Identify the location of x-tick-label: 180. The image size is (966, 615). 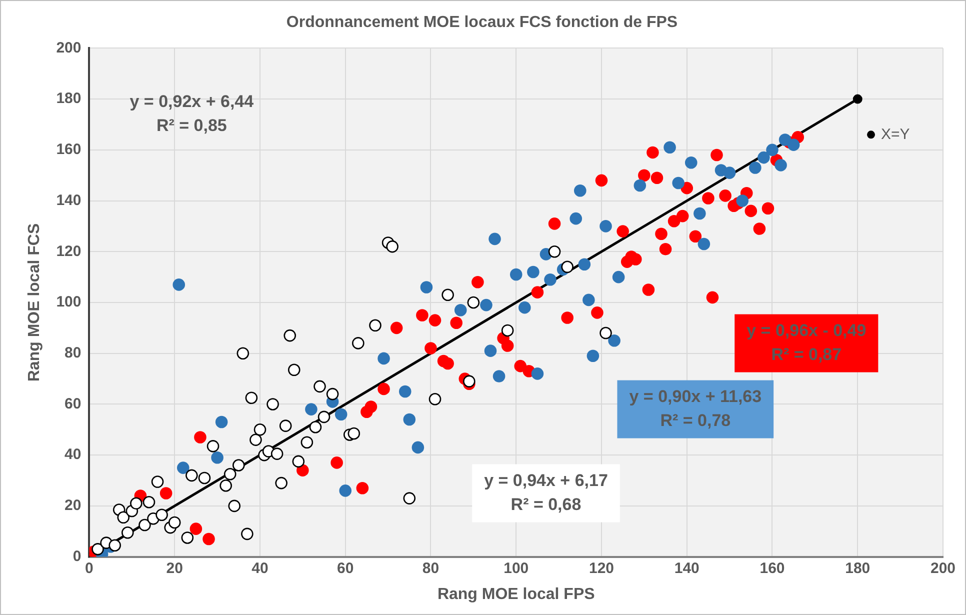
(857, 568).